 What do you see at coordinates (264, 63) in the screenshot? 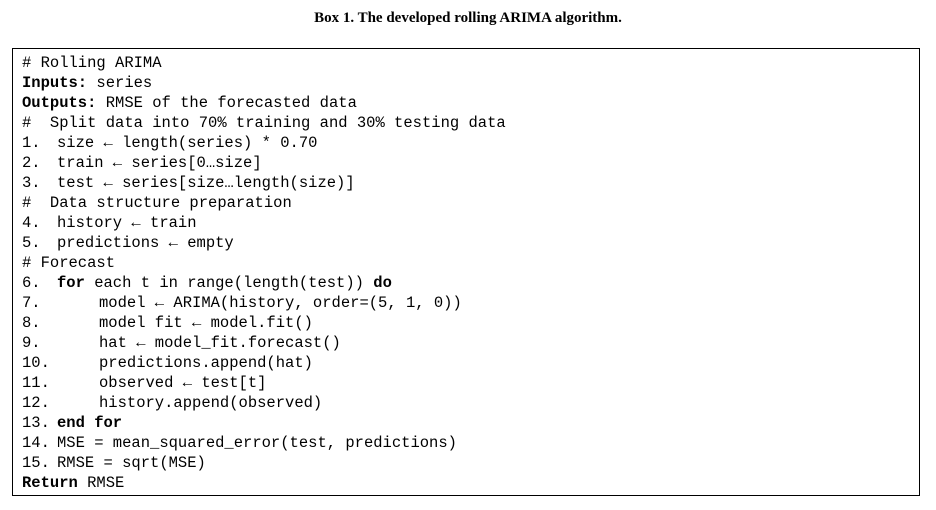
I see `comment-title-line: # Rolling ARIMA` at bounding box center [264, 63].